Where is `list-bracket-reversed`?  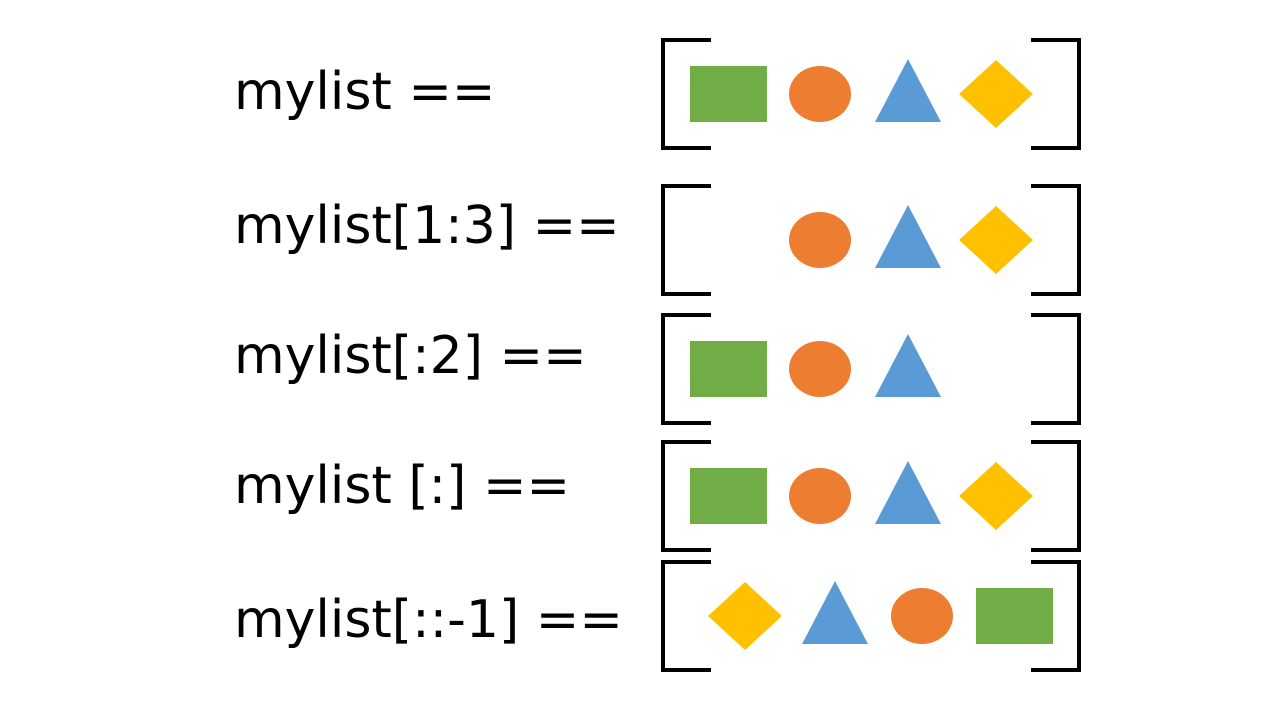 list-bracket-reversed is located at coordinates (871, 616).